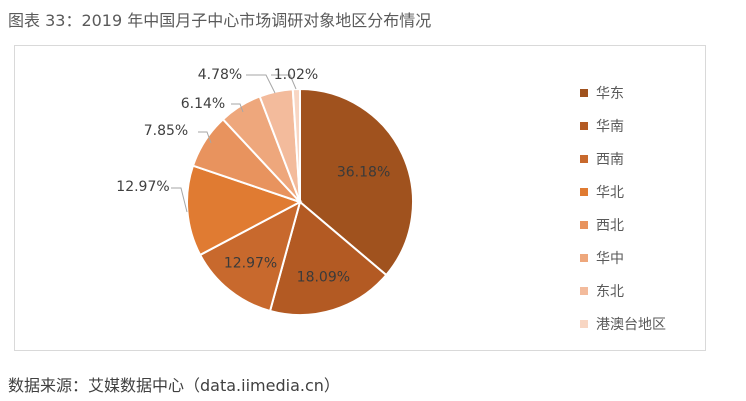  I want to click on source-note: 数据来源：艾媒数据中心（data.iimedia.cn）, so click(174, 384).